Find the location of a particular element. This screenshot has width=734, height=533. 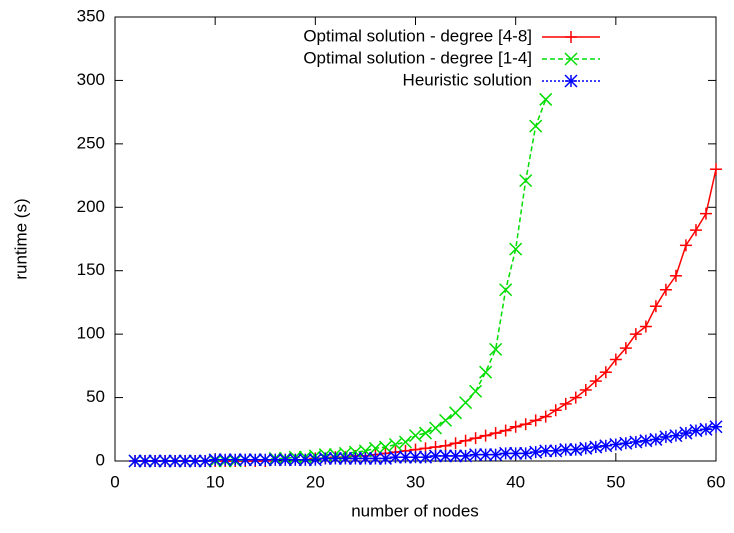

x-tick-label: 30 is located at coordinates (415, 481).